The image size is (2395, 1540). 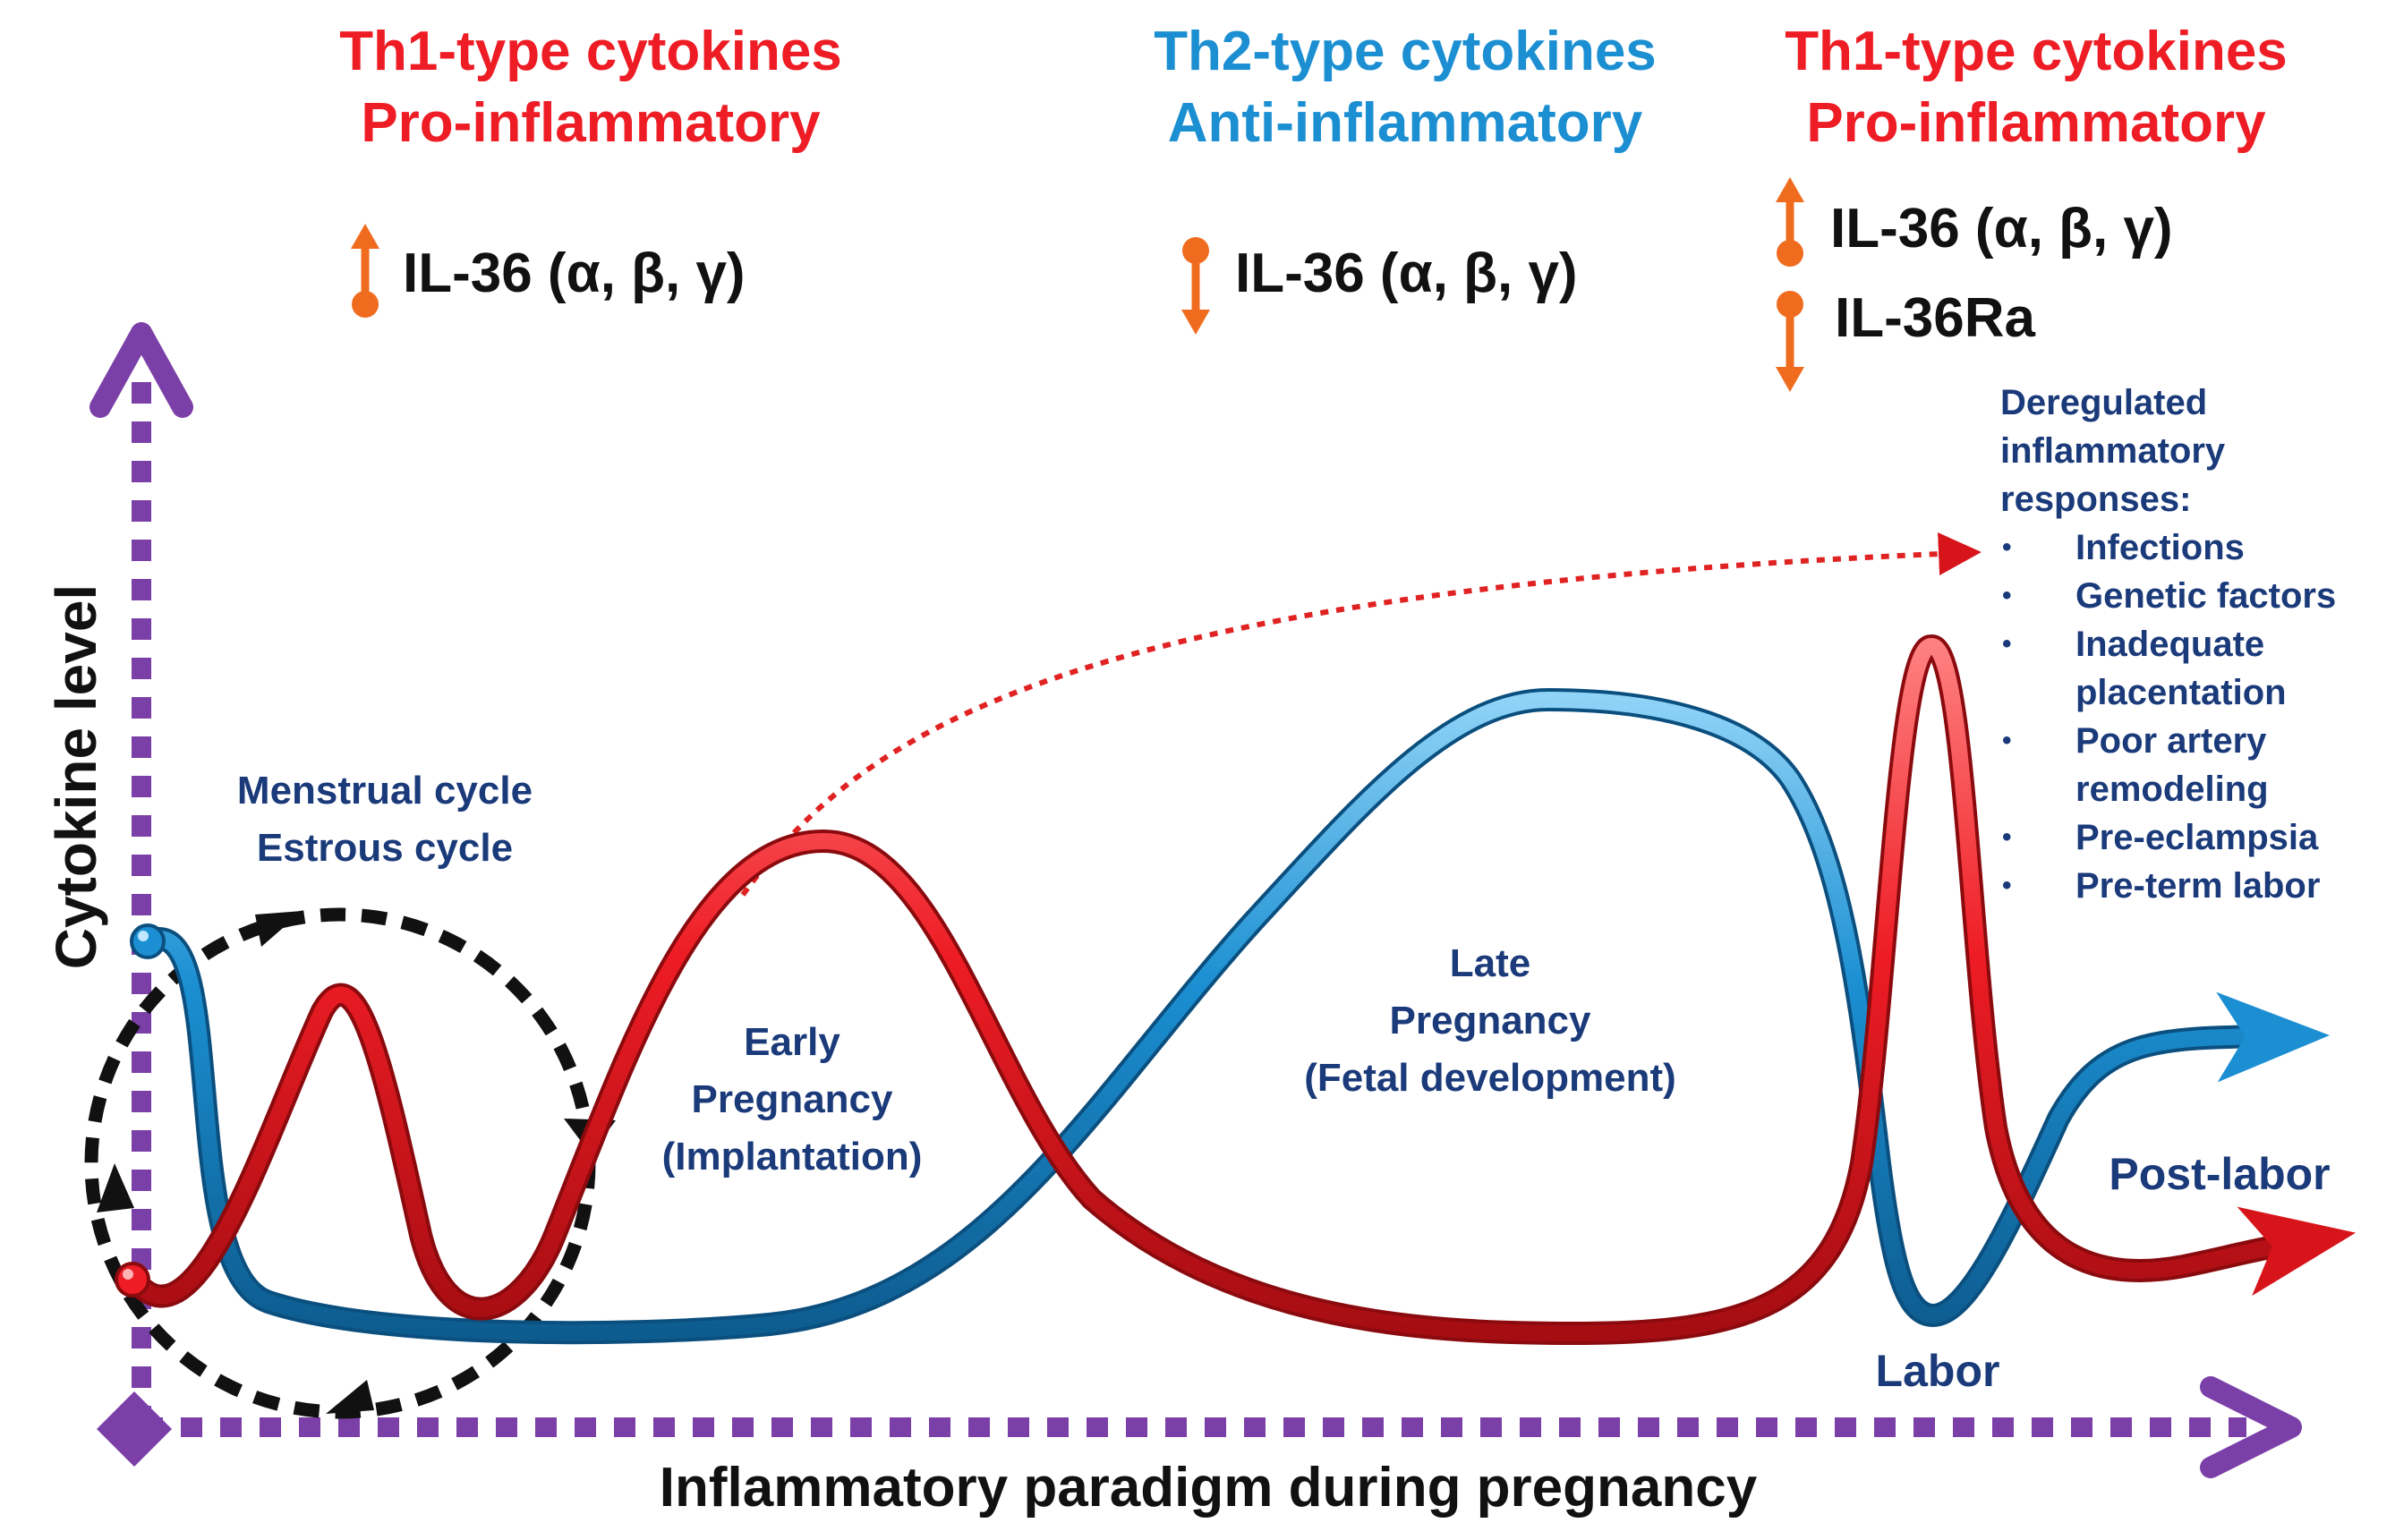 What do you see at coordinates (1208, 1488) in the screenshot?
I see `x-axis-label: Inflammatory paradigm during pregnancy` at bounding box center [1208, 1488].